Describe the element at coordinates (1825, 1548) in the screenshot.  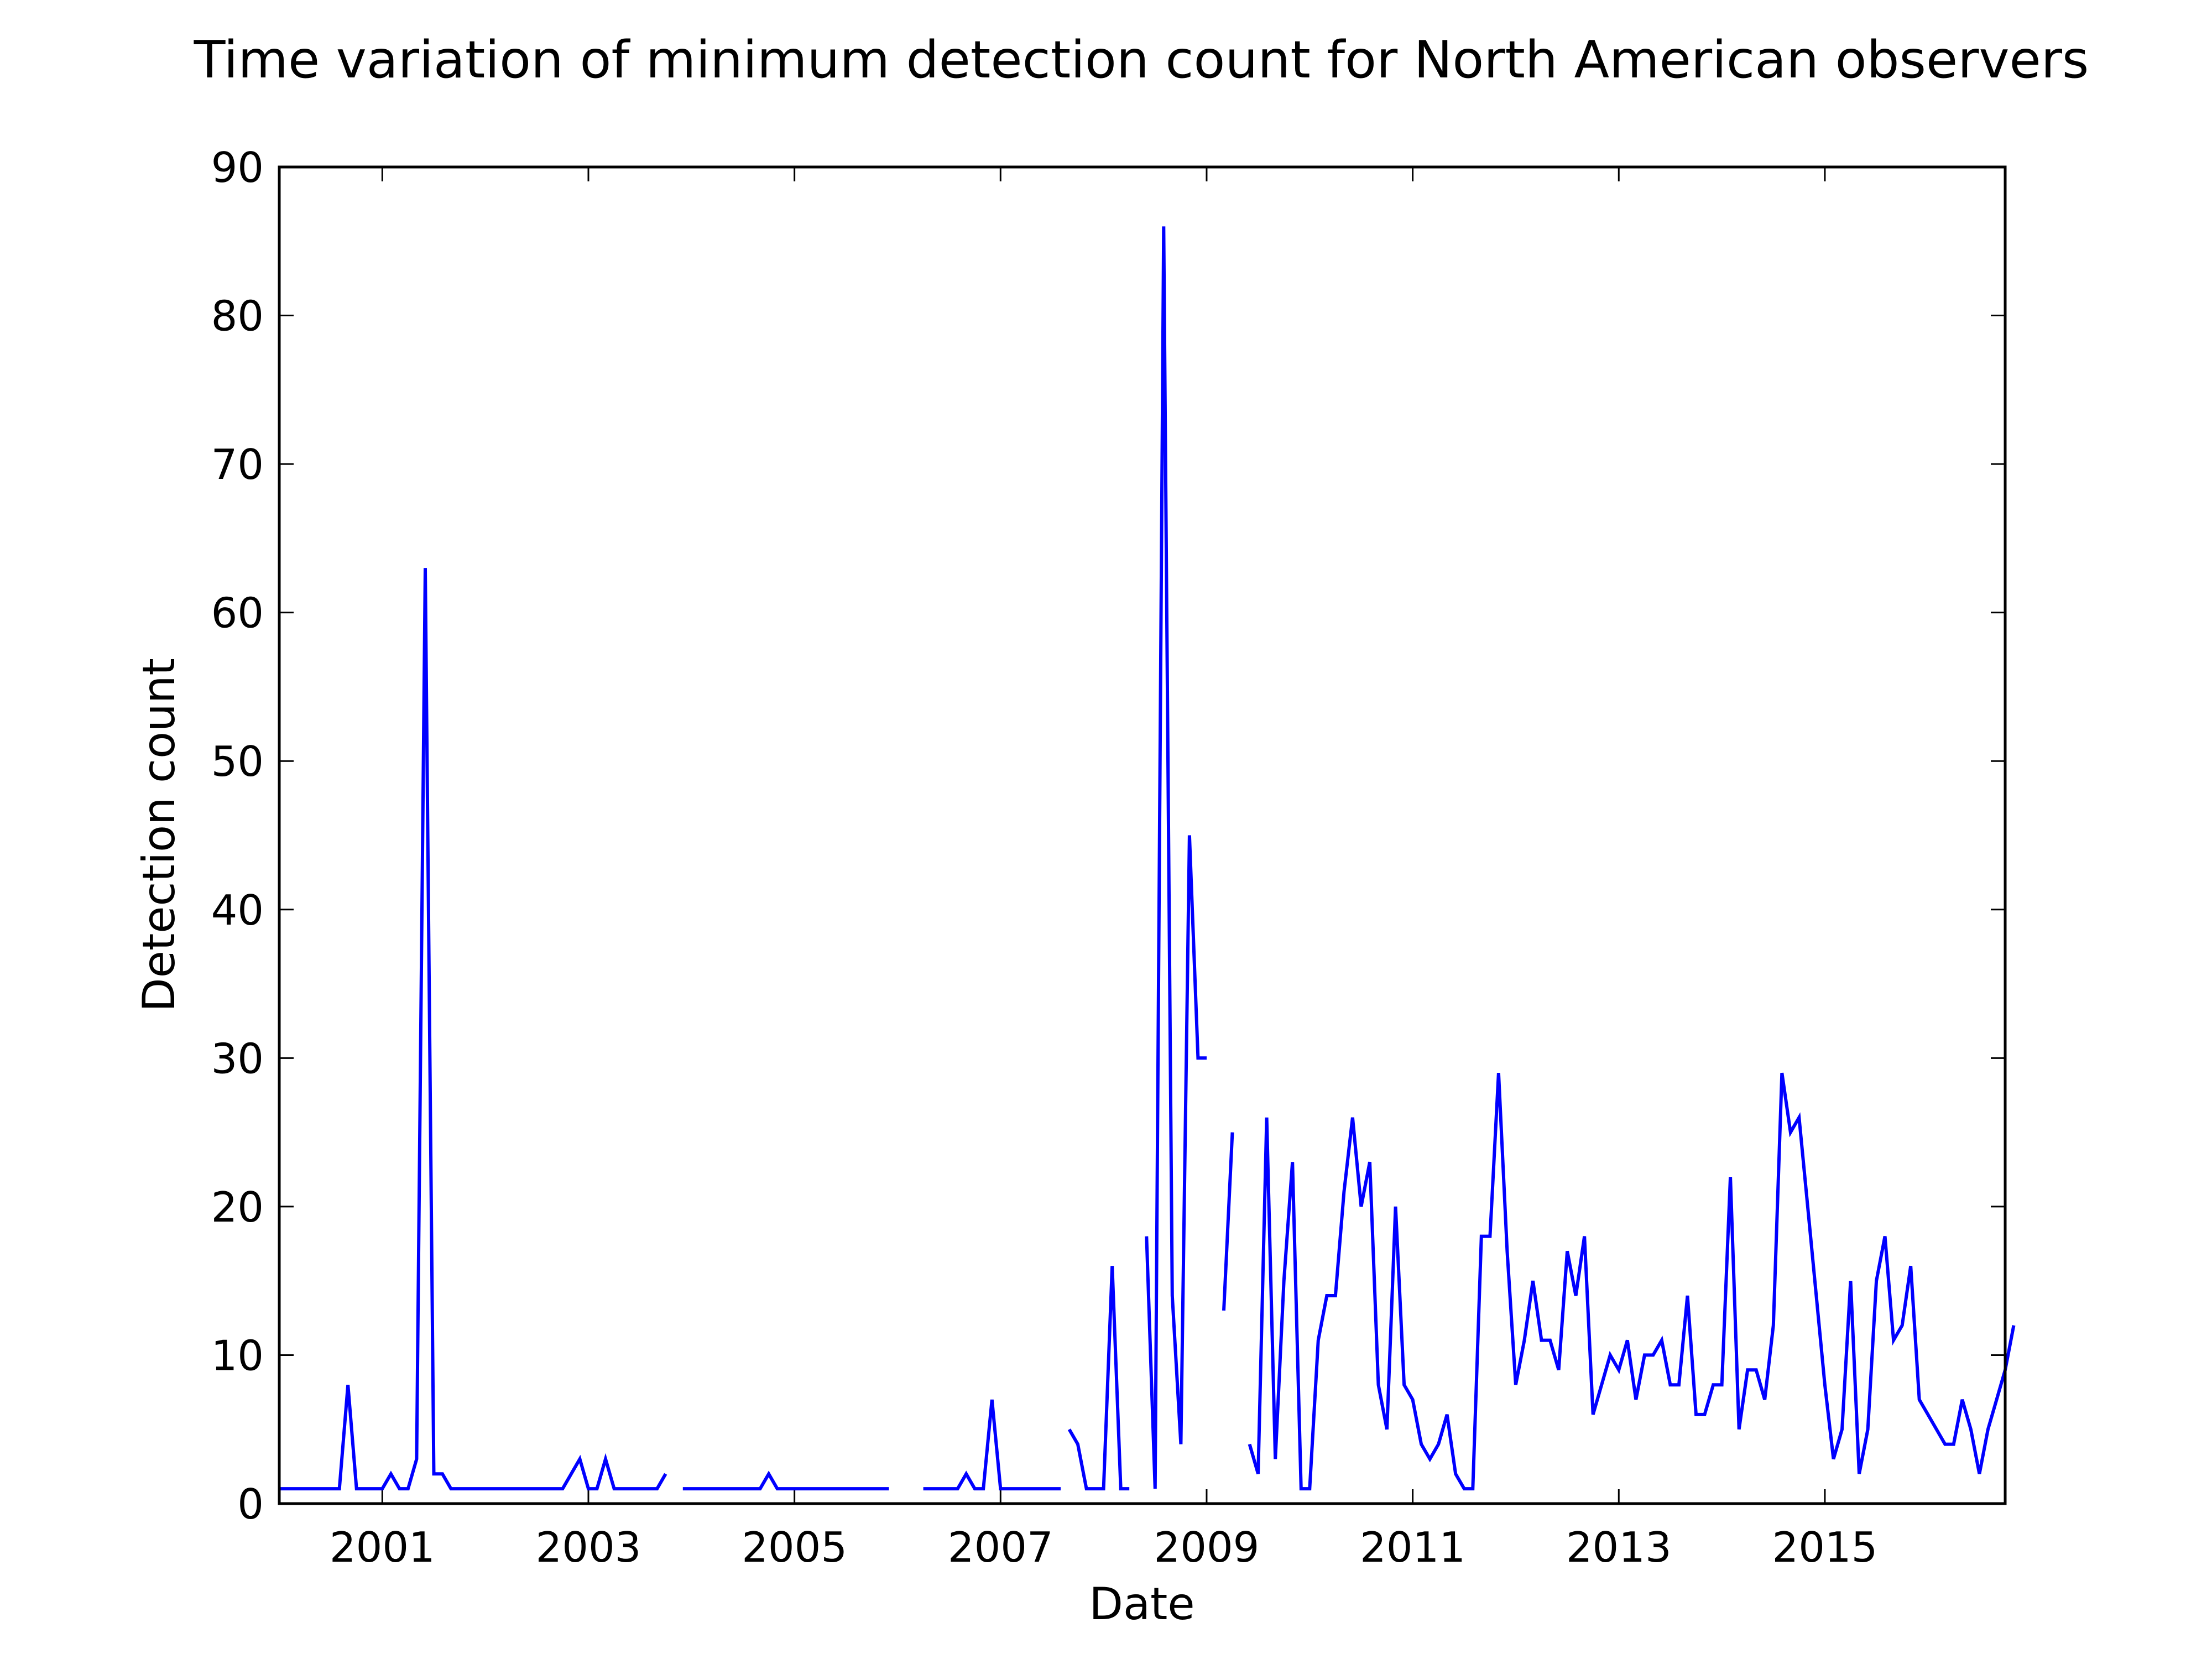
I see `x-tick-label: 2015` at that location.